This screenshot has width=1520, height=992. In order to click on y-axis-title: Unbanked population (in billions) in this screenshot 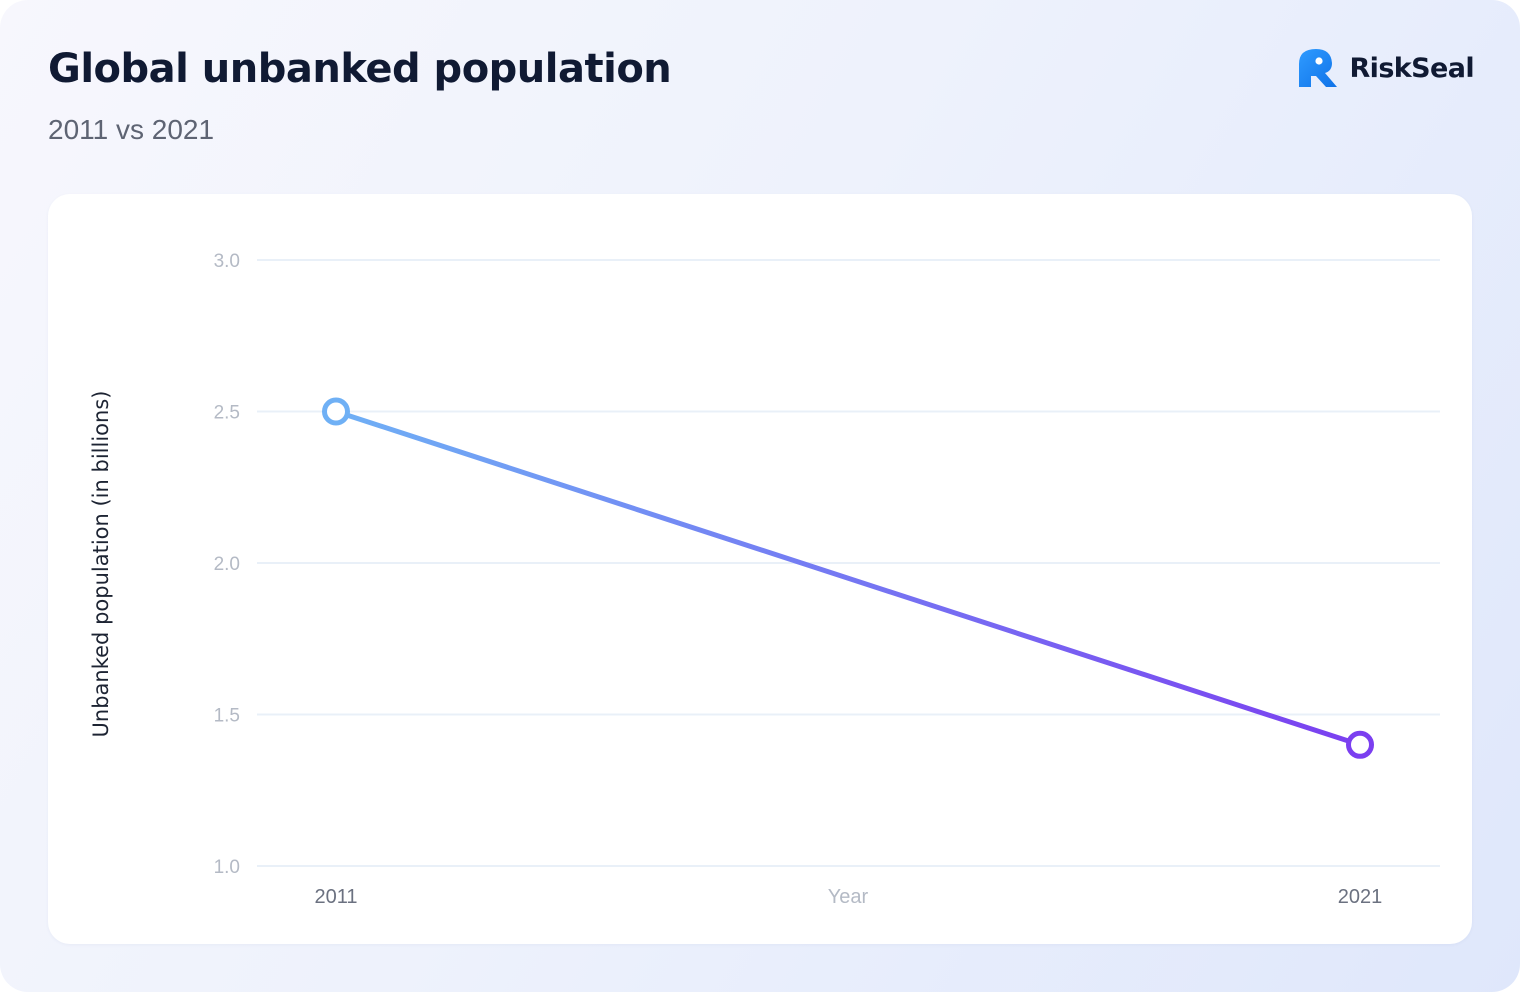, I will do `click(101, 564)`.